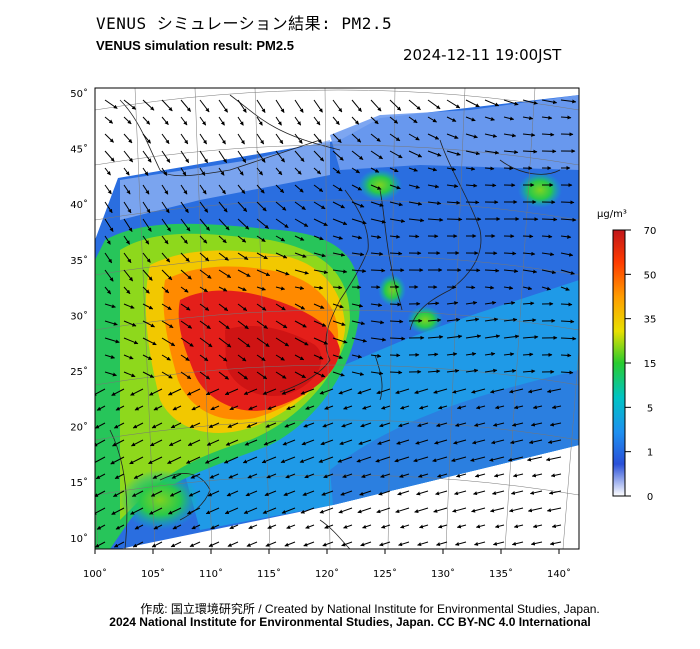  What do you see at coordinates (327, 564) in the screenshot?
I see `longitude-axis: 100˚ 105˚ 110˚ 115˚ 120˚ 125˚ 130˚ 135˚ 140˚` at bounding box center [327, 564].